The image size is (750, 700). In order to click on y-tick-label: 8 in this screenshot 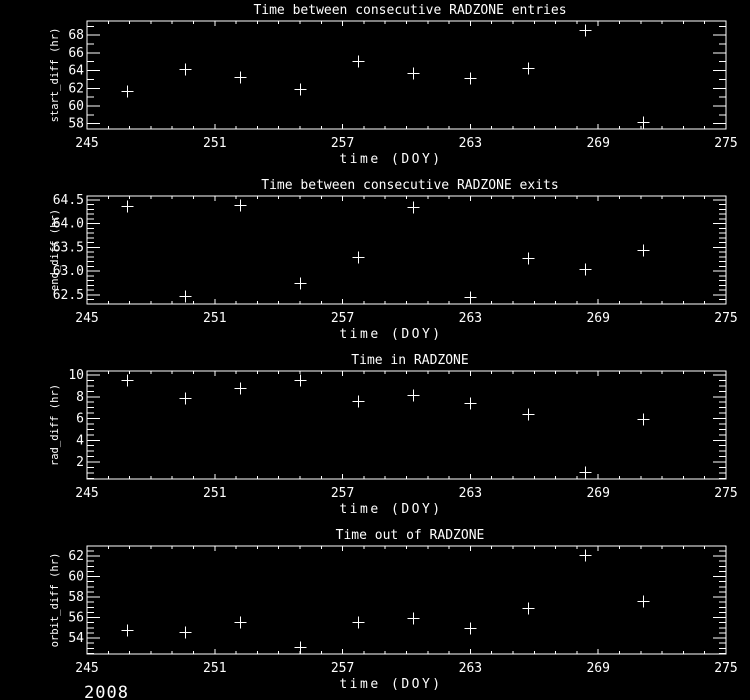, I will do `click(80, 397)`.